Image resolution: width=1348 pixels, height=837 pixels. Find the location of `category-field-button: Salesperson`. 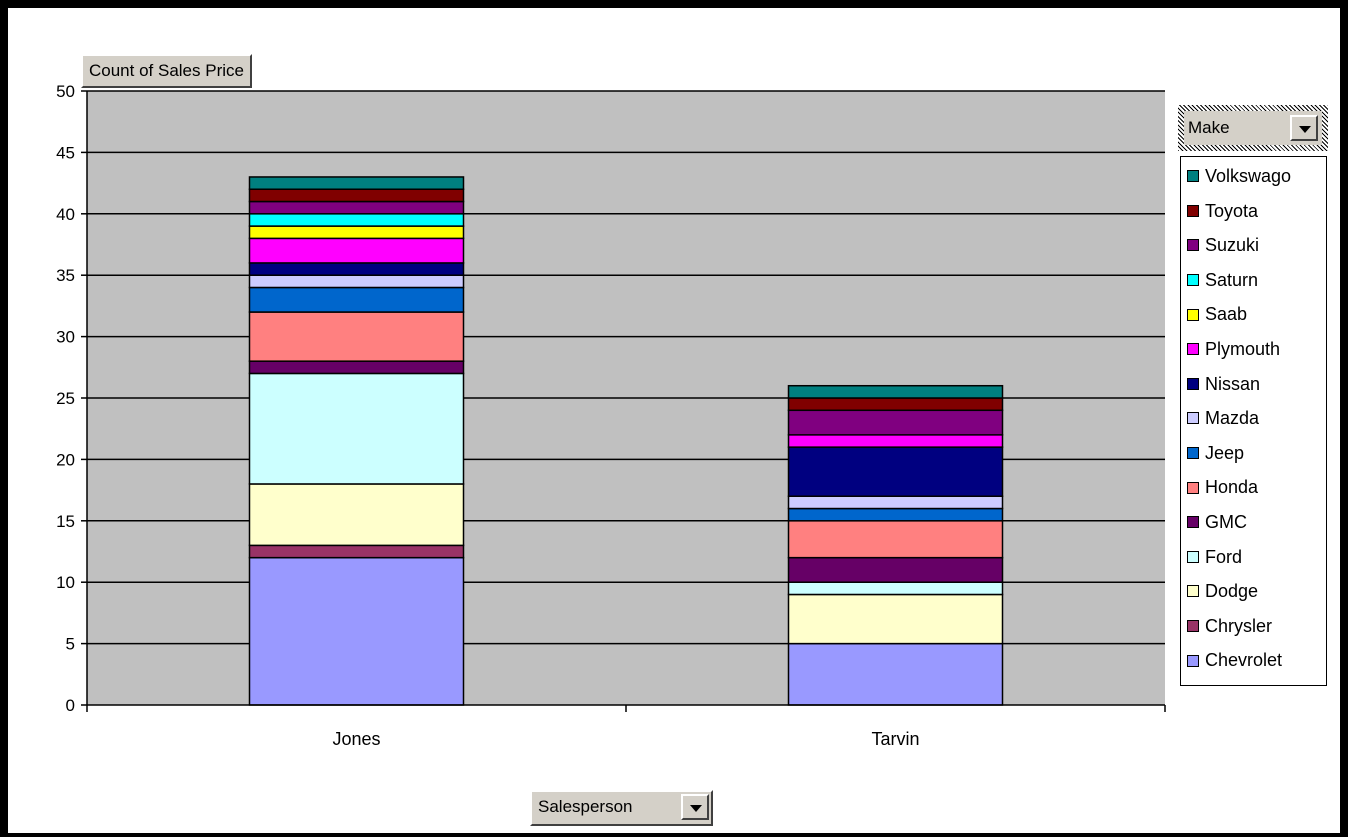

category-field-button: Salesperson is located at coordinates (621, 808).